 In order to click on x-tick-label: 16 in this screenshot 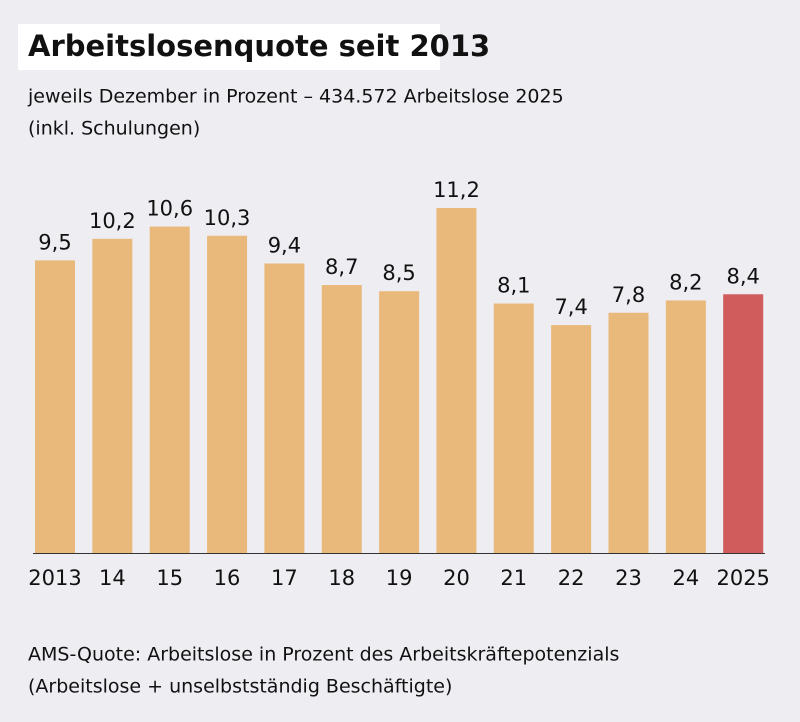, I will do `click(227, 578)`.